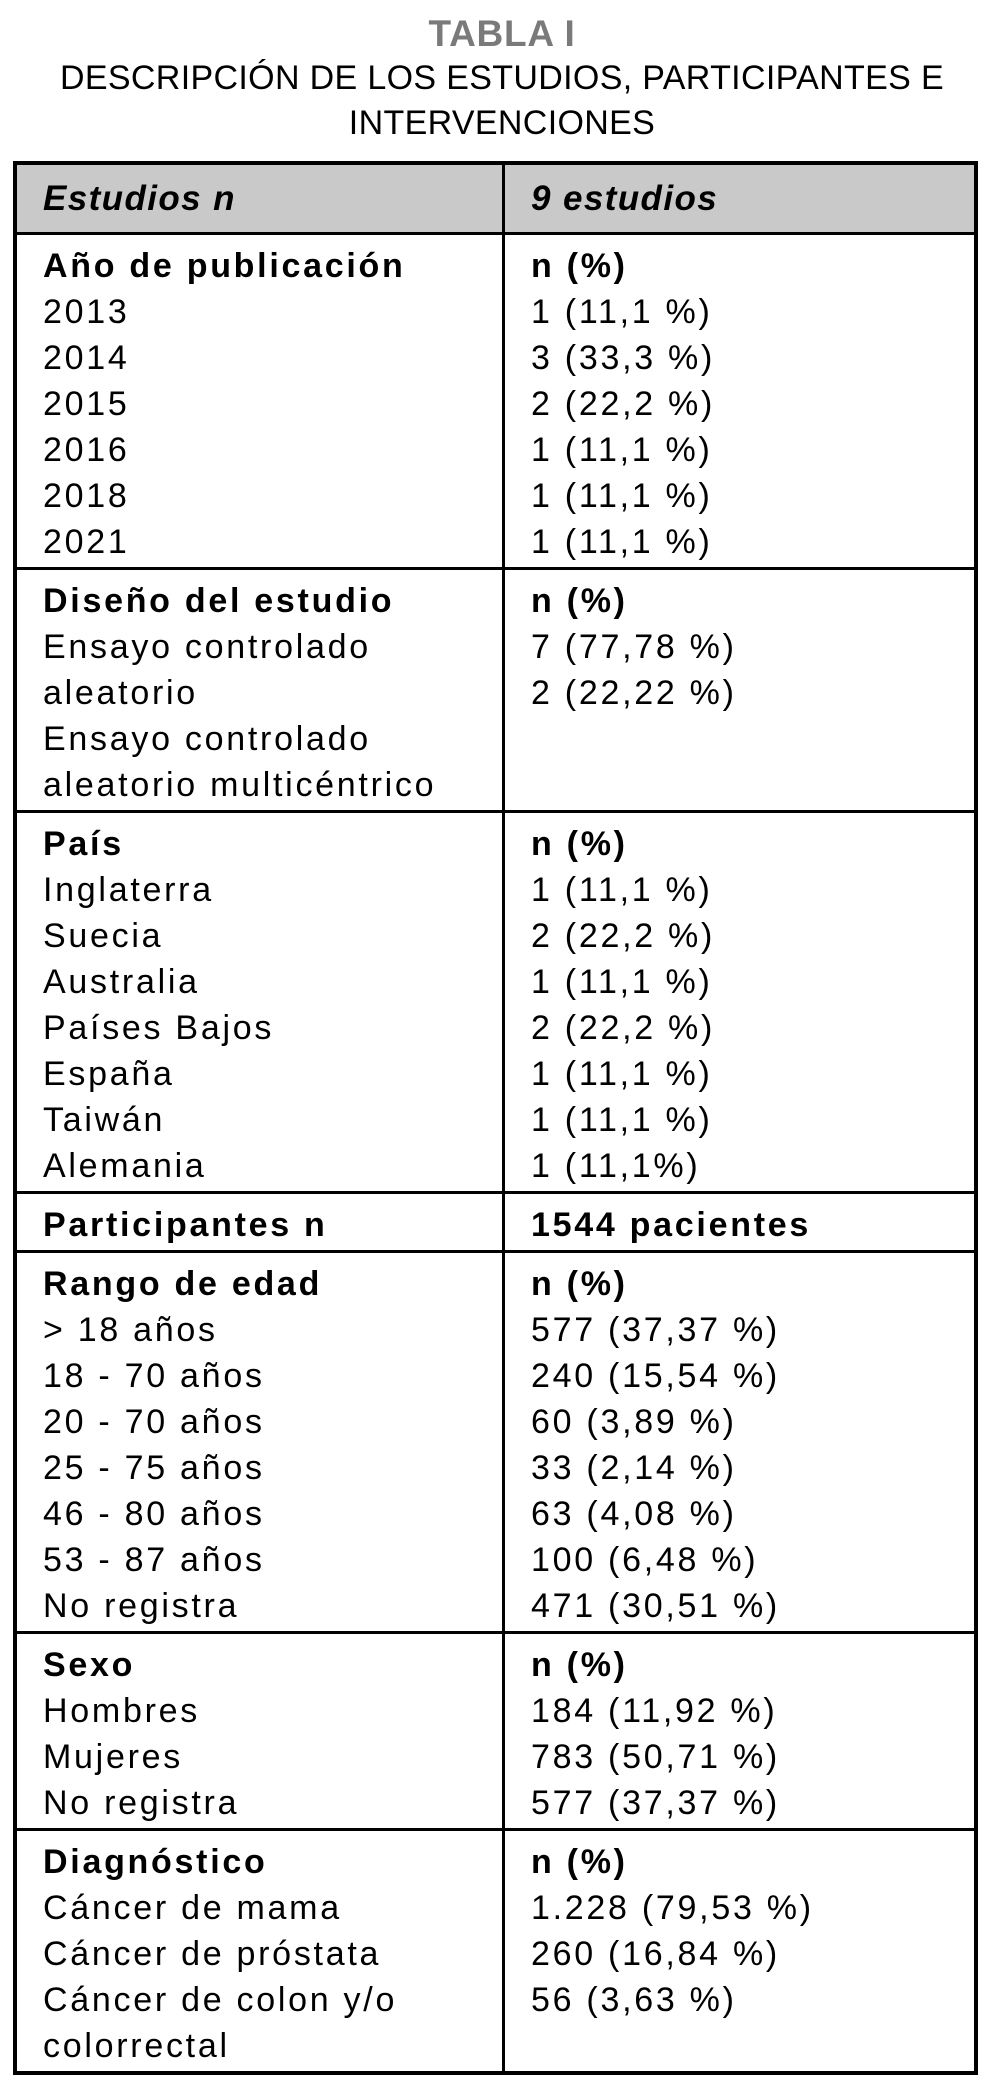 Image resolution: width=1004 pixels, height=2097 pixels. Describe the element at coordinates (634, 1422) in the screenshot. I see `section-item-value: 60 (3,89 %)` at that location.